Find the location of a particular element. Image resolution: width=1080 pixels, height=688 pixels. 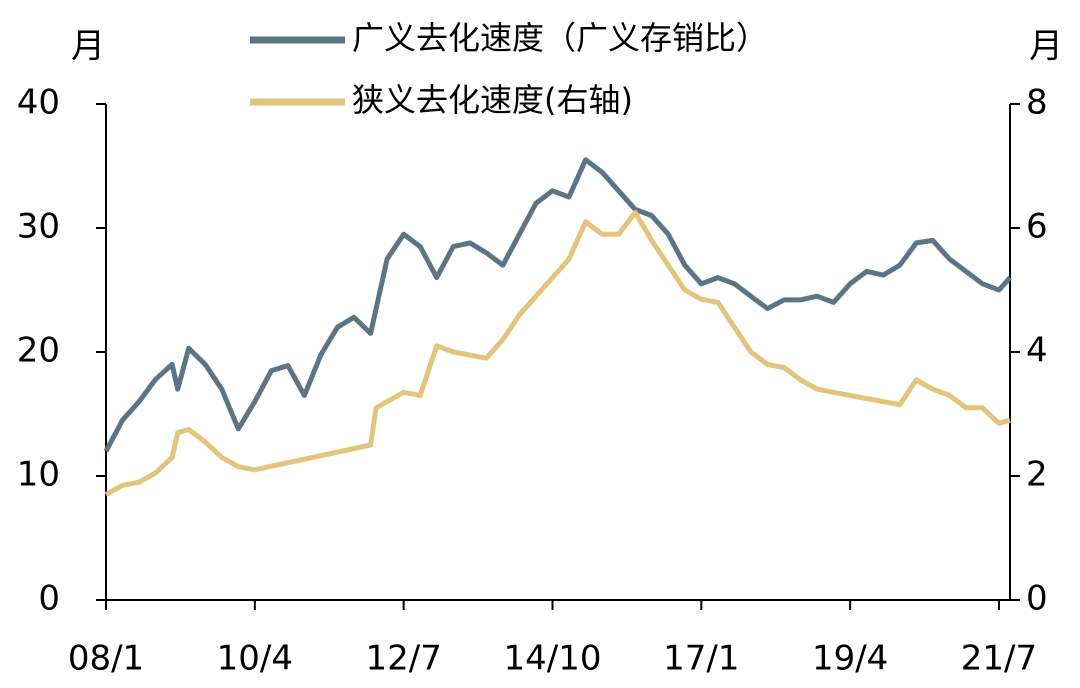

y-unit: 月 is located at coordinates (88, 47).